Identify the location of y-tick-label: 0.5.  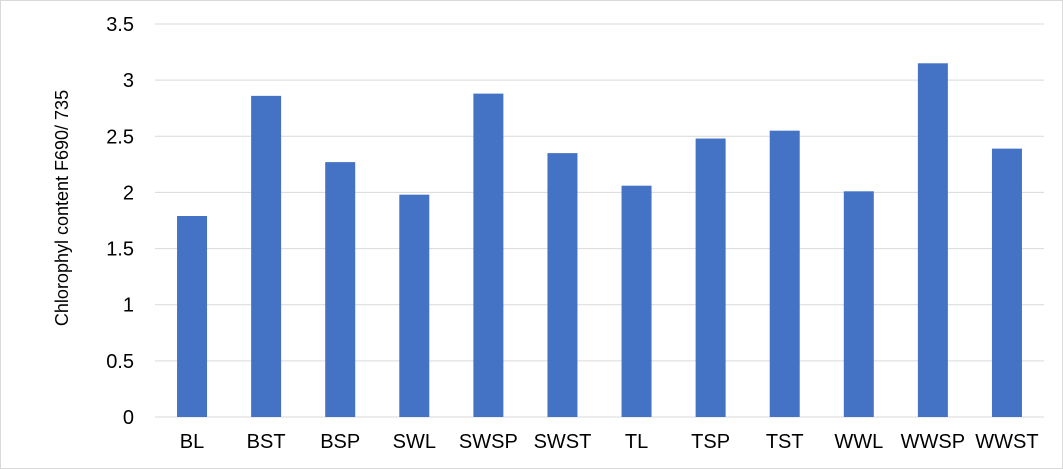
(120, 362).